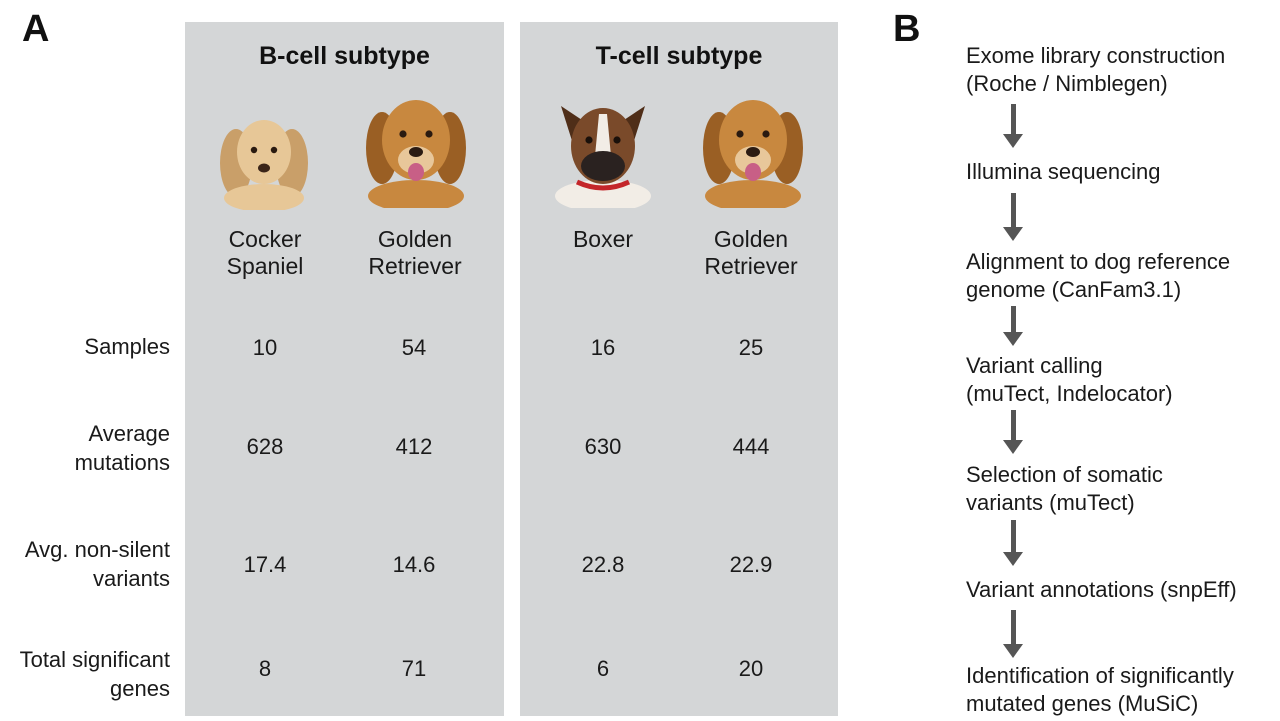  I want to click on table-cell: 6, so click(603, 668).